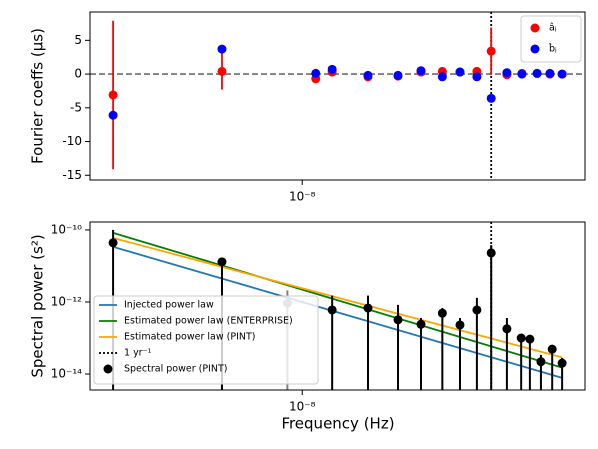  I want to click on legend-label: âⱼ, so click(553, 28).